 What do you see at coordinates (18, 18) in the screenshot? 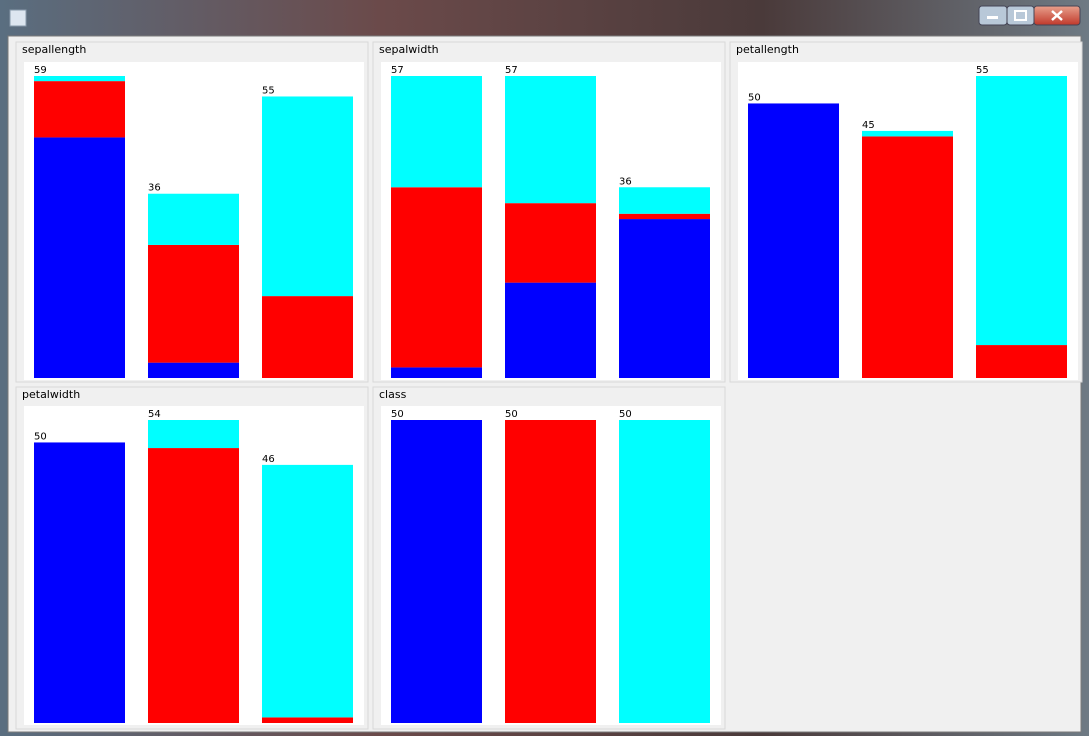
I see `app-icon` at bounding box center [18, 18].